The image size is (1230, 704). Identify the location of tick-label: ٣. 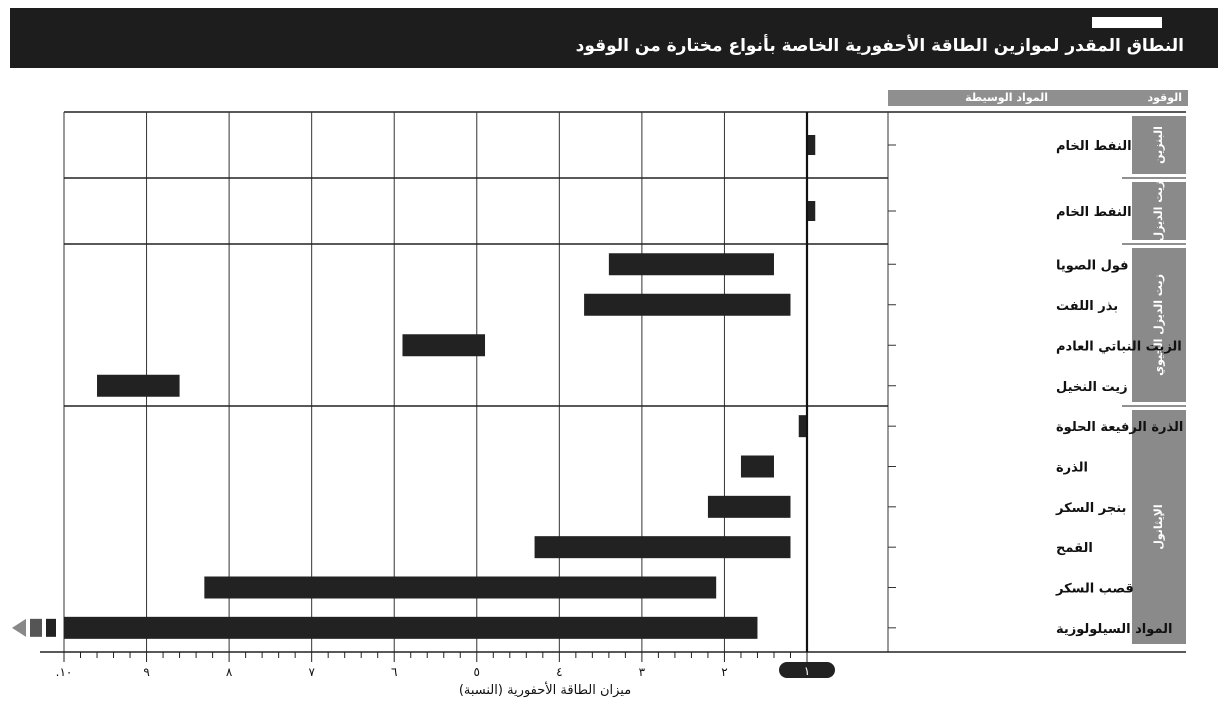
(642, 672).